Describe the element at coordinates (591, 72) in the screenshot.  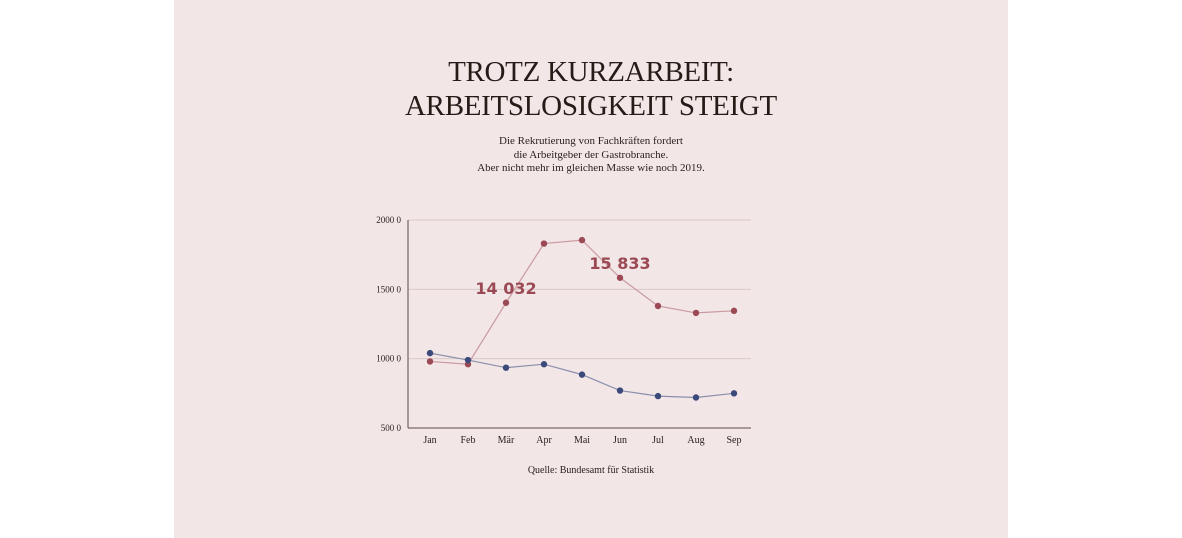
I see `title-line-1: TROTZ KURZARBEIT:` at that location.